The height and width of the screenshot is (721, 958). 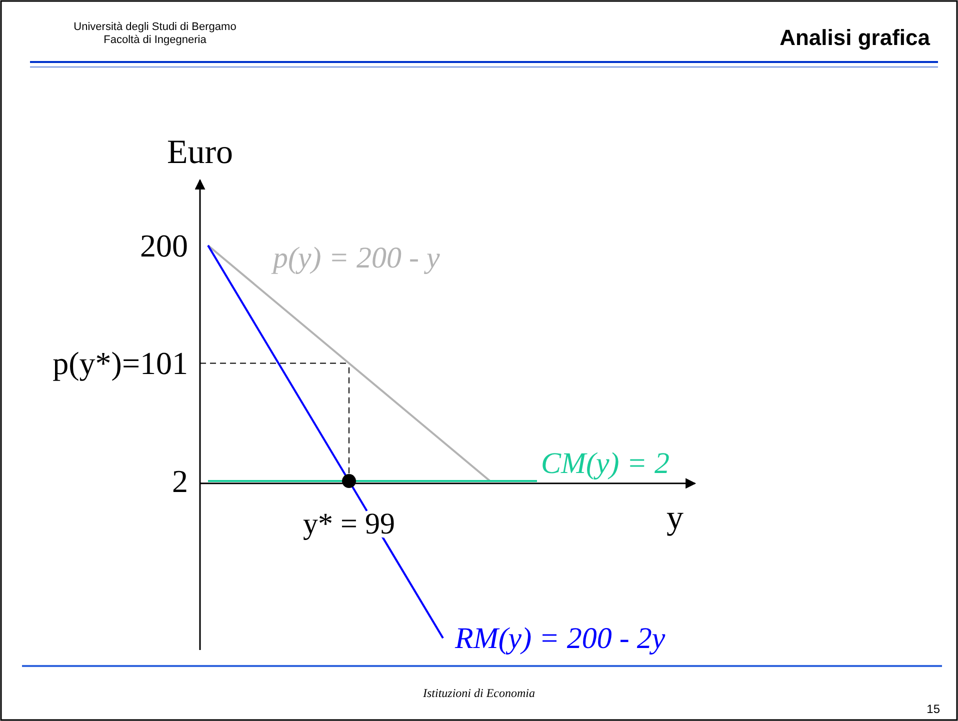 What do you see at coordinates (164, 245) in the screenshot?
I see `y-tick-label: 200` at bounding box center [164, 245].